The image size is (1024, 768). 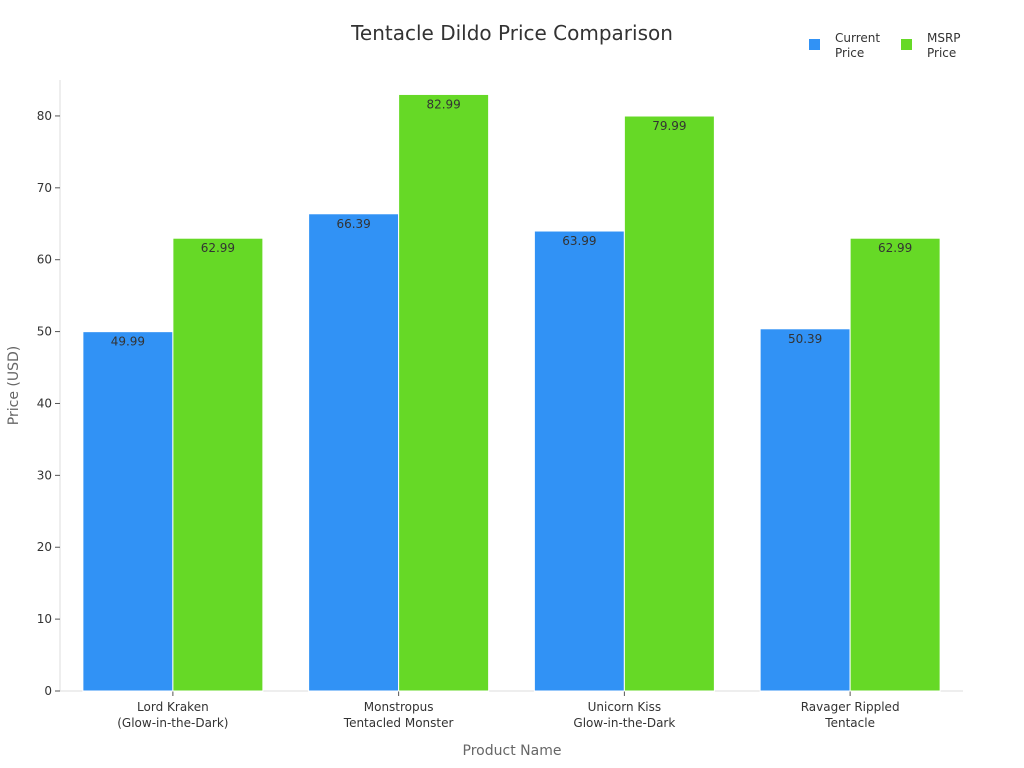 I want to click on data-label: 63.99, so click(x=579, y=241).